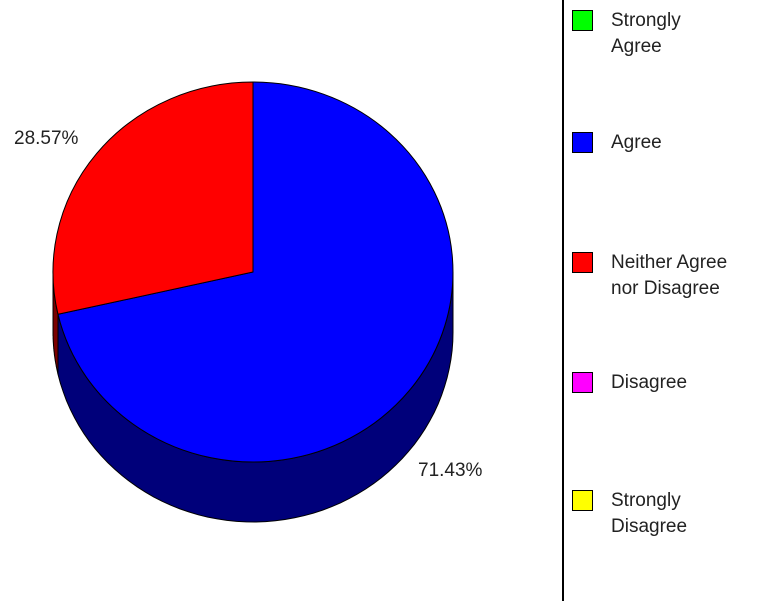 The height and width of the screenshot is (601, 761). Describe the element at coordinates (636, 142) in the screenshot. I see `legend-label-agree: Agree` at that location.